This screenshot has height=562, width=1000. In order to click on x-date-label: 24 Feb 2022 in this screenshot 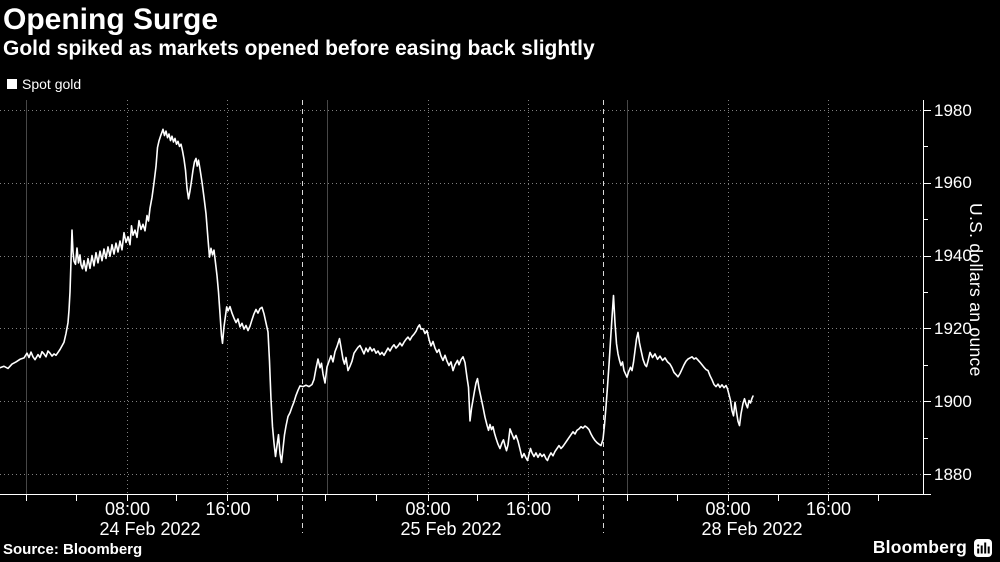, I will do `click(150, 529)`.